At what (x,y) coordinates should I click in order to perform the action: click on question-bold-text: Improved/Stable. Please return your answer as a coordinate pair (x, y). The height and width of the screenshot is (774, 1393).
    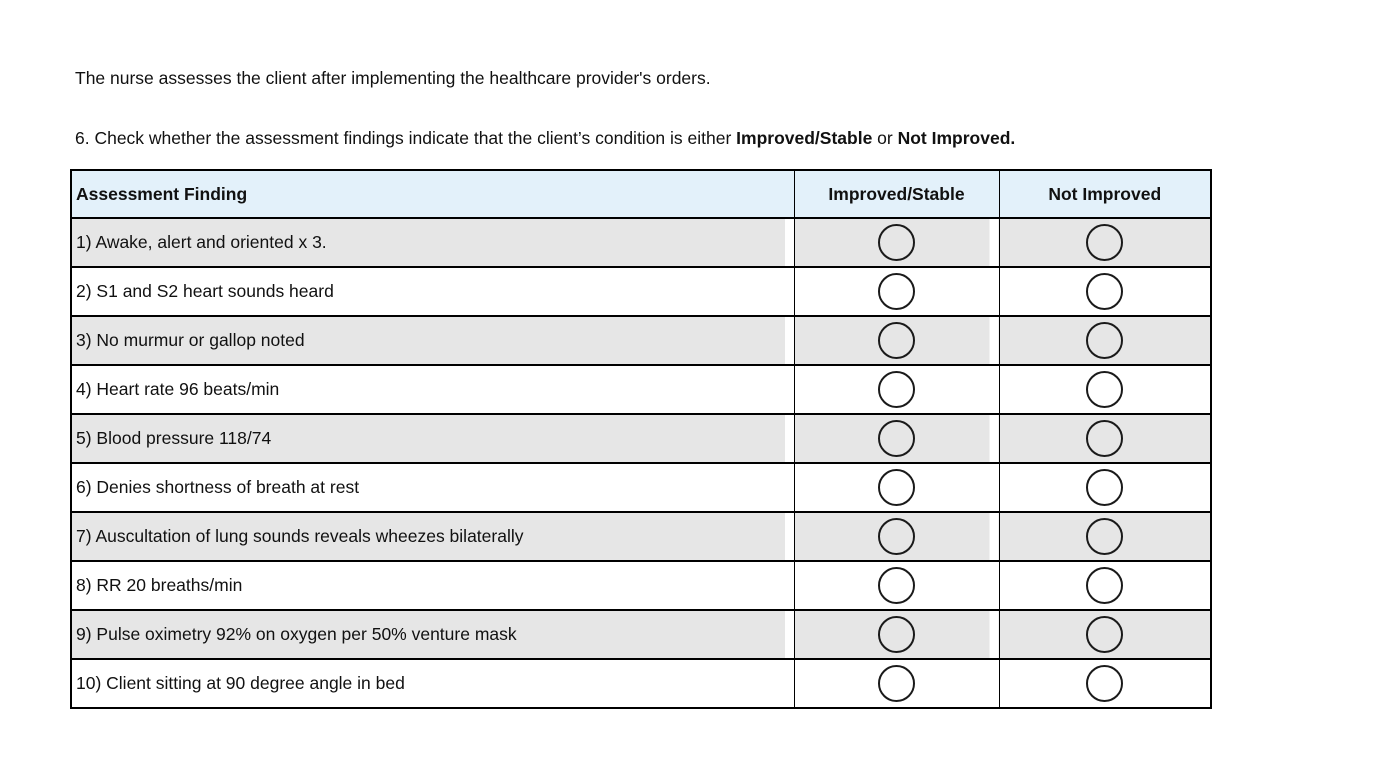
    Looking at the image, I should click on (804, 138).